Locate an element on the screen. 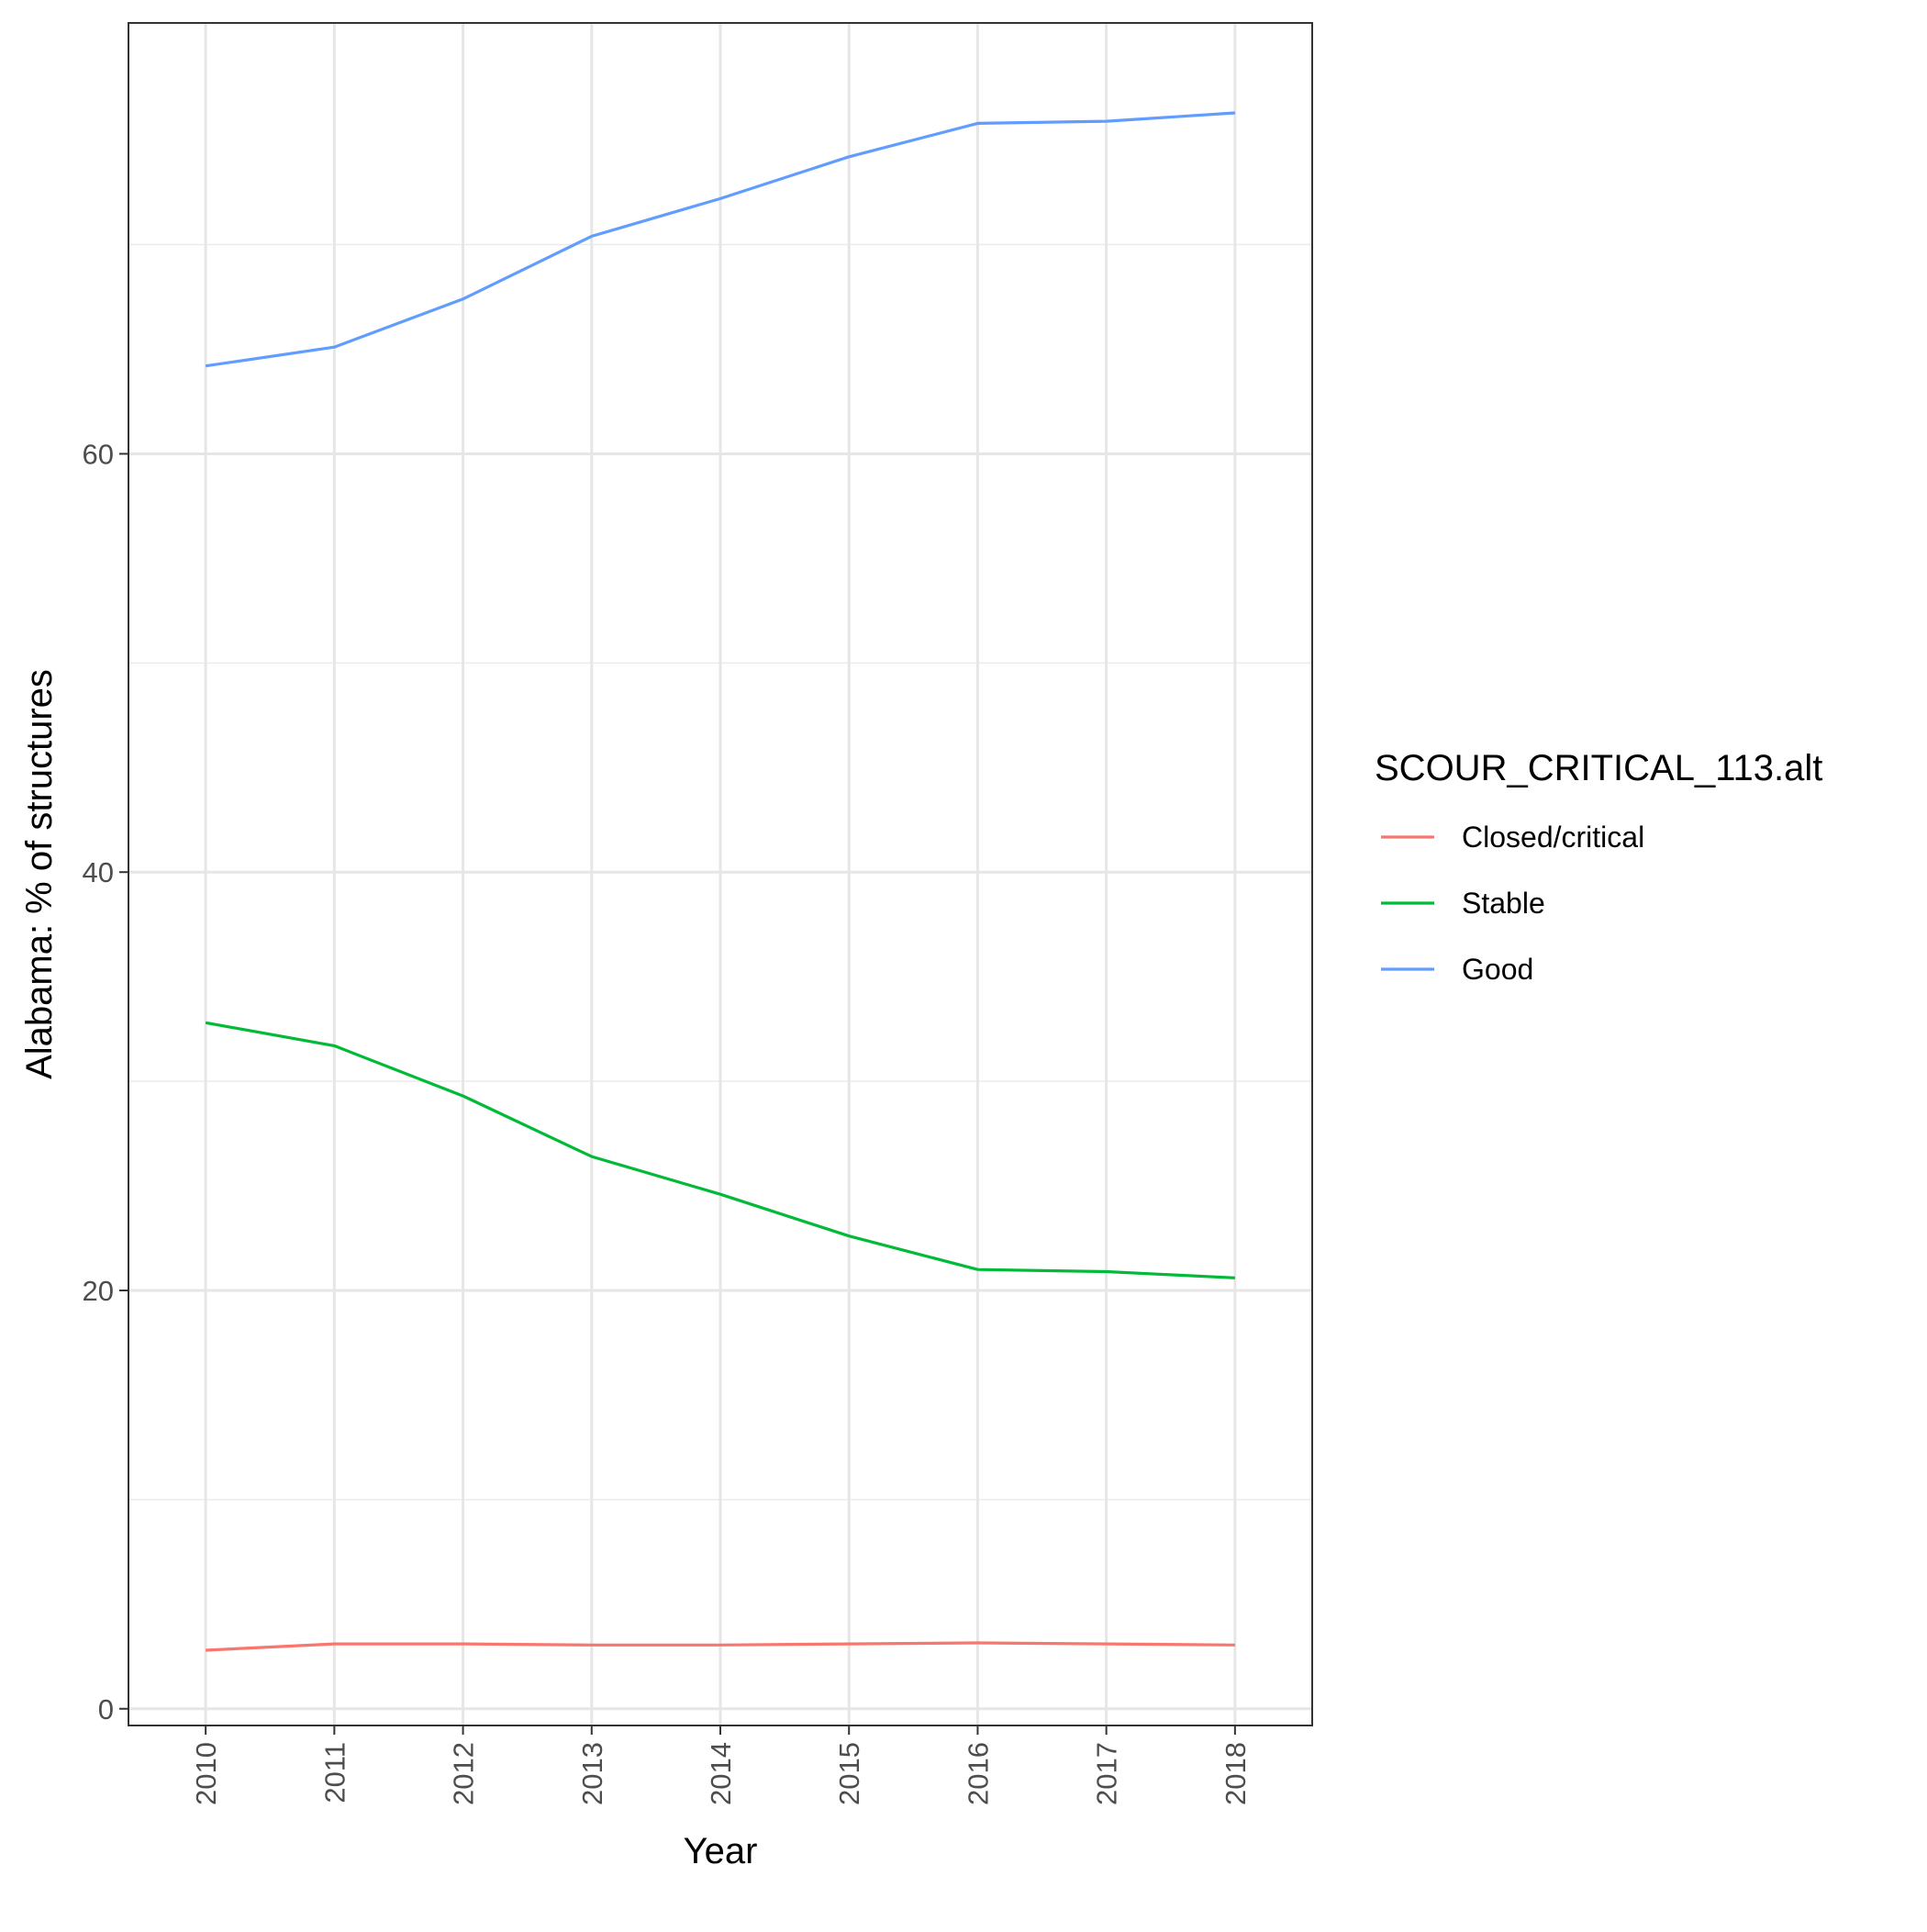  y-tick-label: 40 is located at coordinates (98, 872).